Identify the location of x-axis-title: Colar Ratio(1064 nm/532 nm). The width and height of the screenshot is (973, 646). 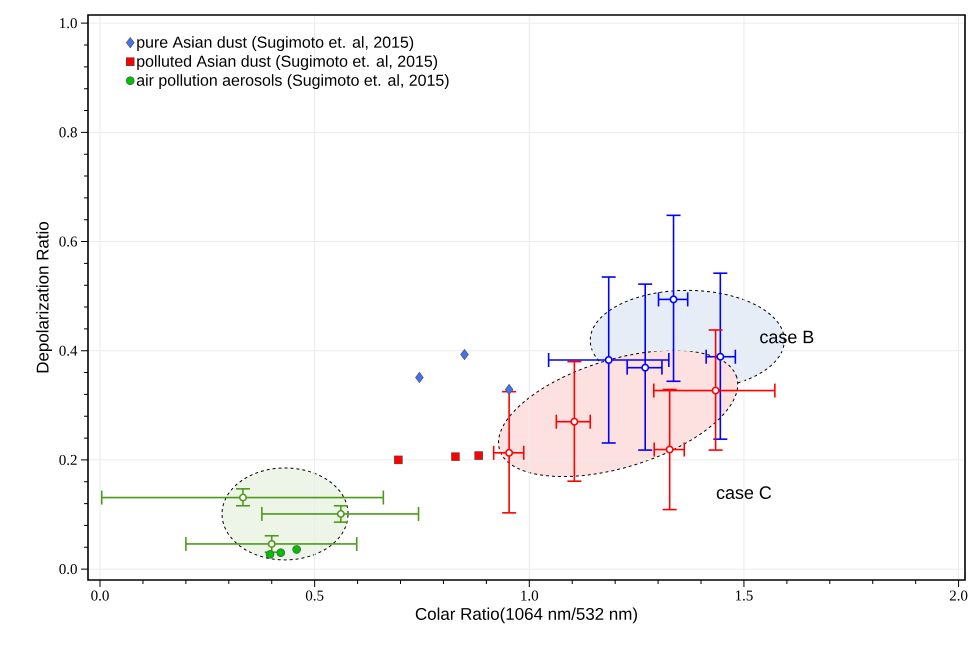
(526, 616).